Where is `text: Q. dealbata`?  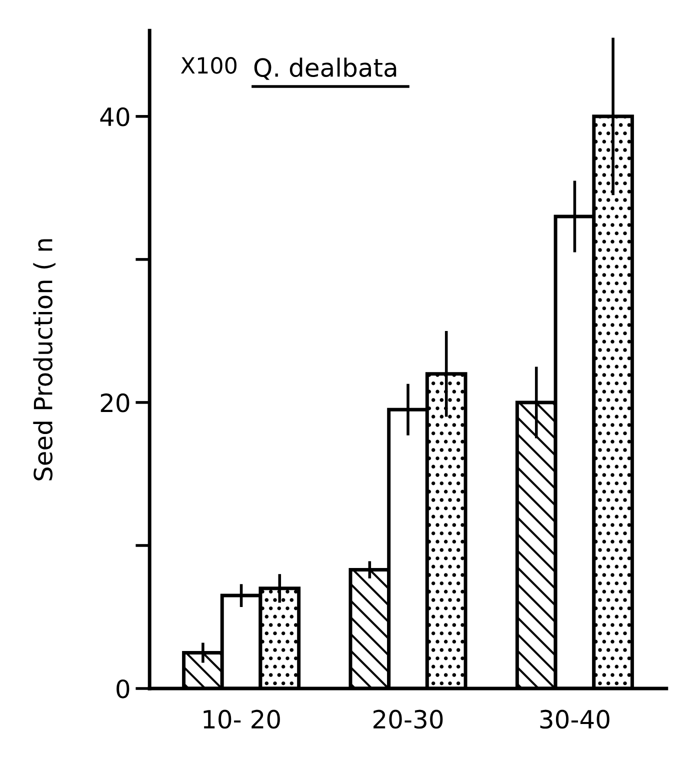 text: Q. dealbata is located at coordinates (325, 69).